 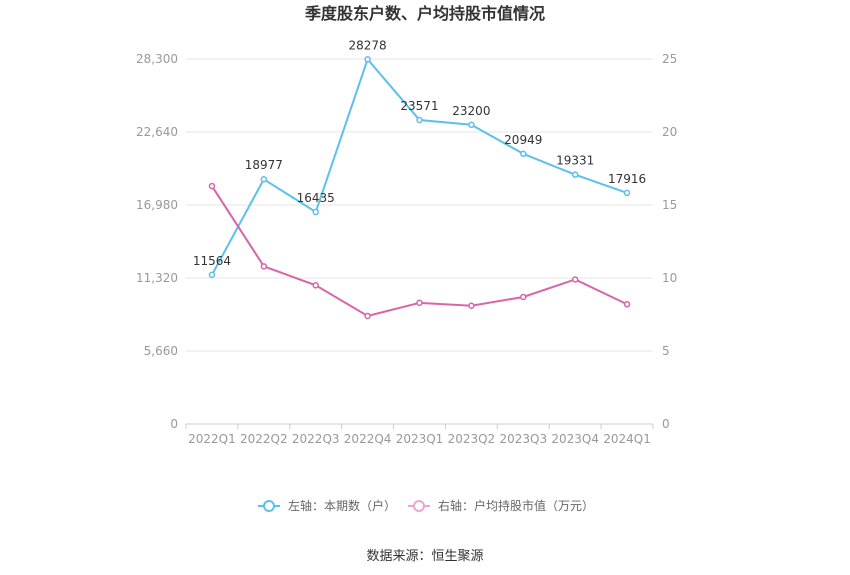 I want to click on legend-item-shareholders: 左轴：本期数（户）, so click(x=327, y=505).